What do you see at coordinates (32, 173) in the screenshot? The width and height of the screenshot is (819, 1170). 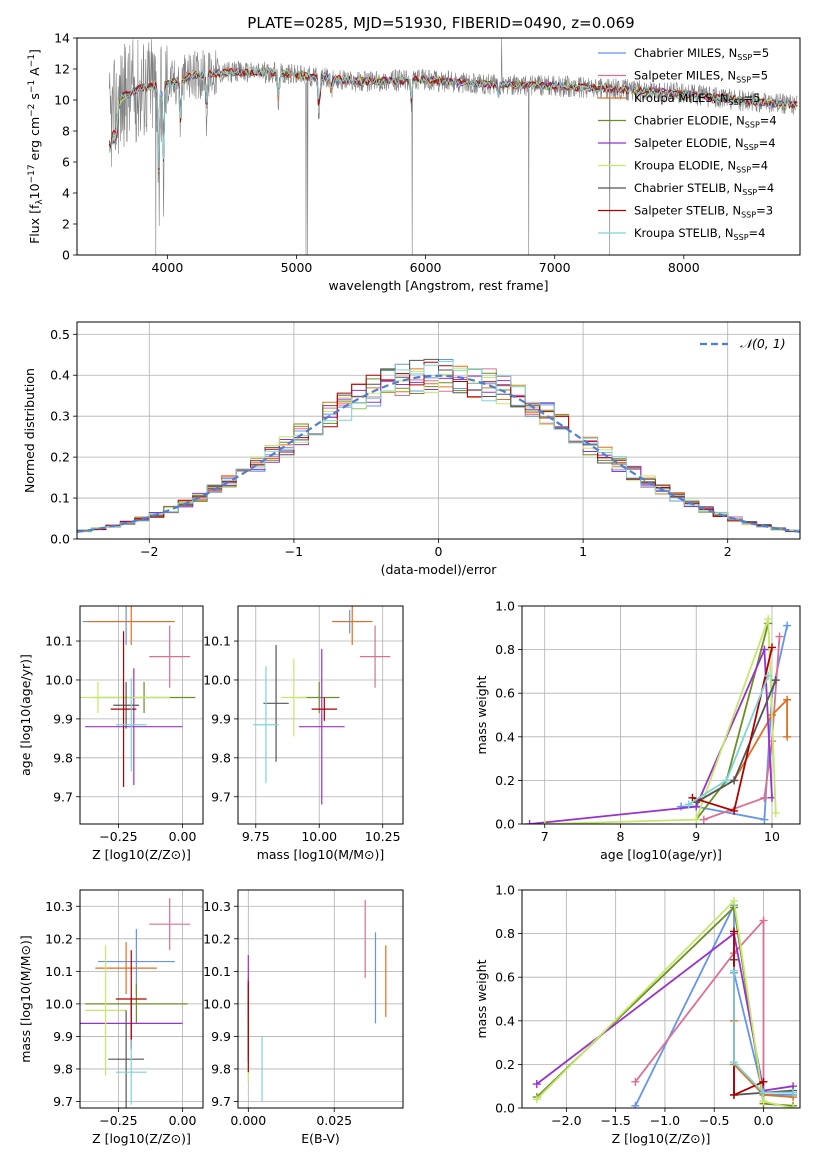 I see `y-axis-label-part: −17` at bounding box center [32, 173].